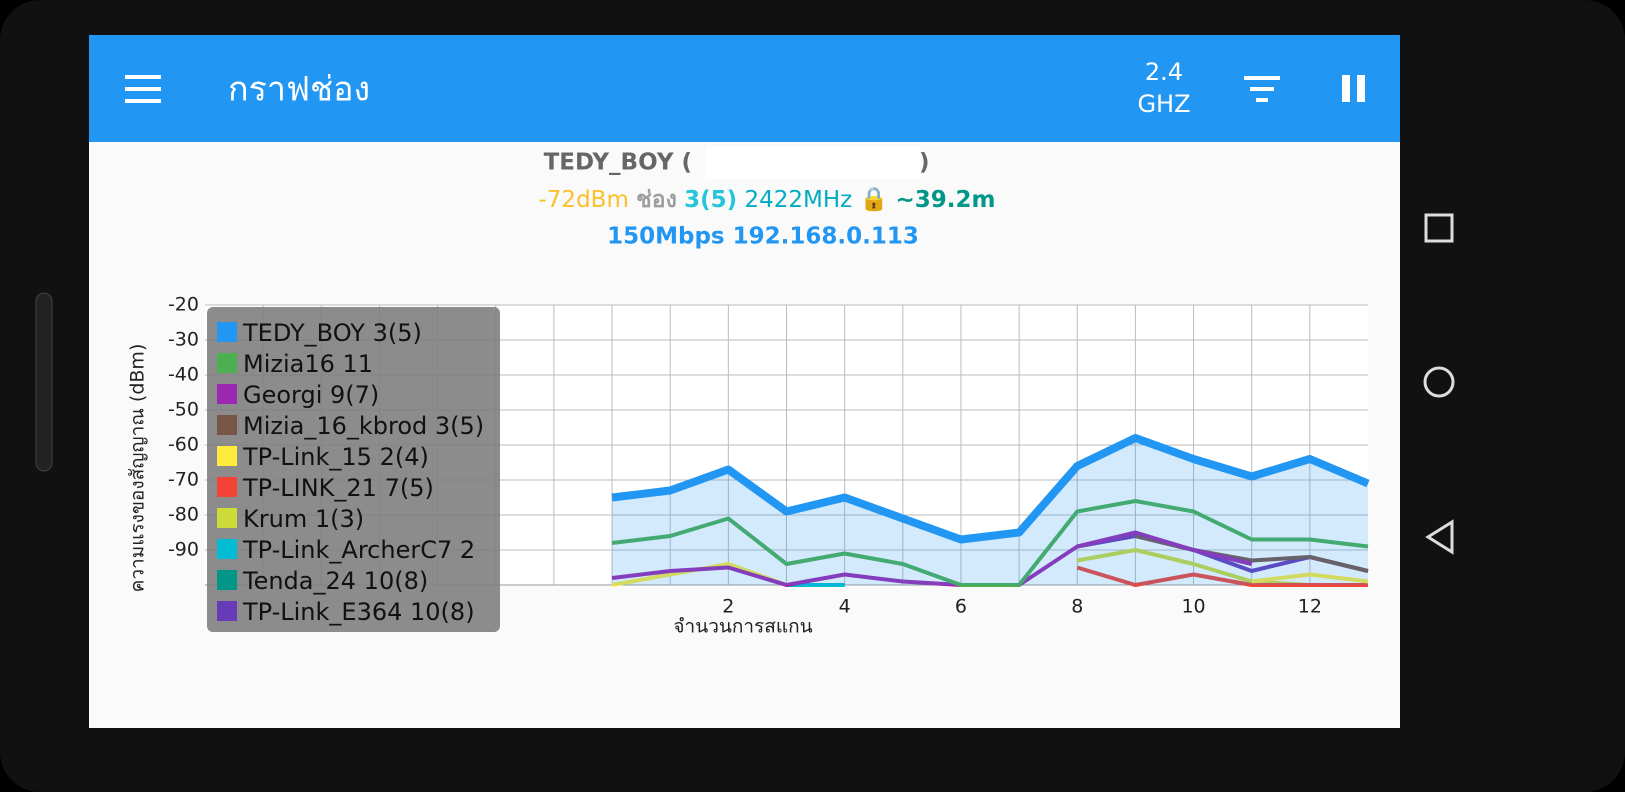 This screenshot has width=1625, height=792. I want to click on nav-bar, so click(1439, 384).